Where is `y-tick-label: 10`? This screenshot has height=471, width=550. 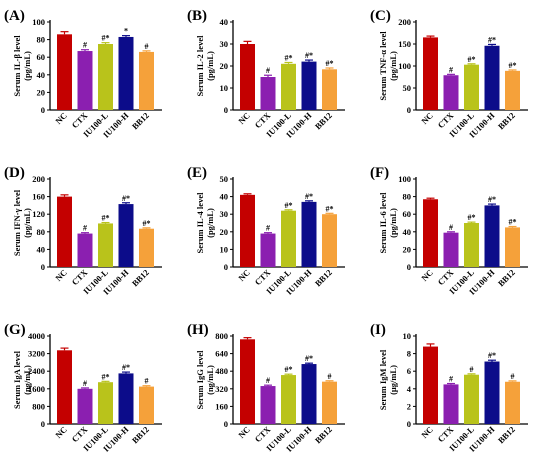
y-tick-label: 10 is located at coordinates (407, 336).